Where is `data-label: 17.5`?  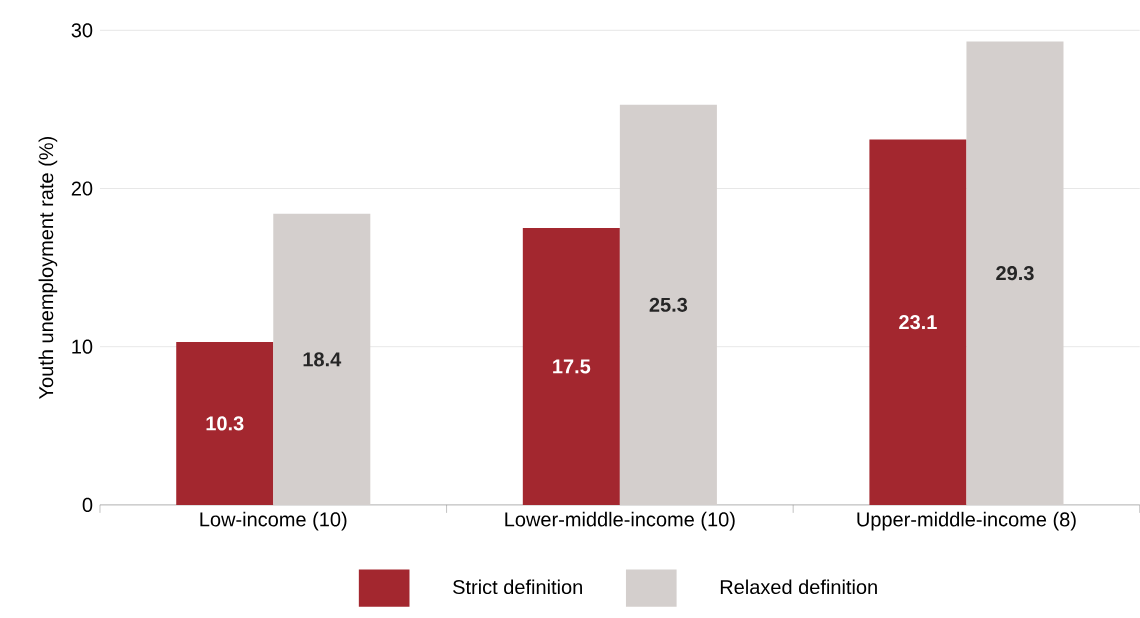
data-label: 17.5 is located at coordinates (572, 366).